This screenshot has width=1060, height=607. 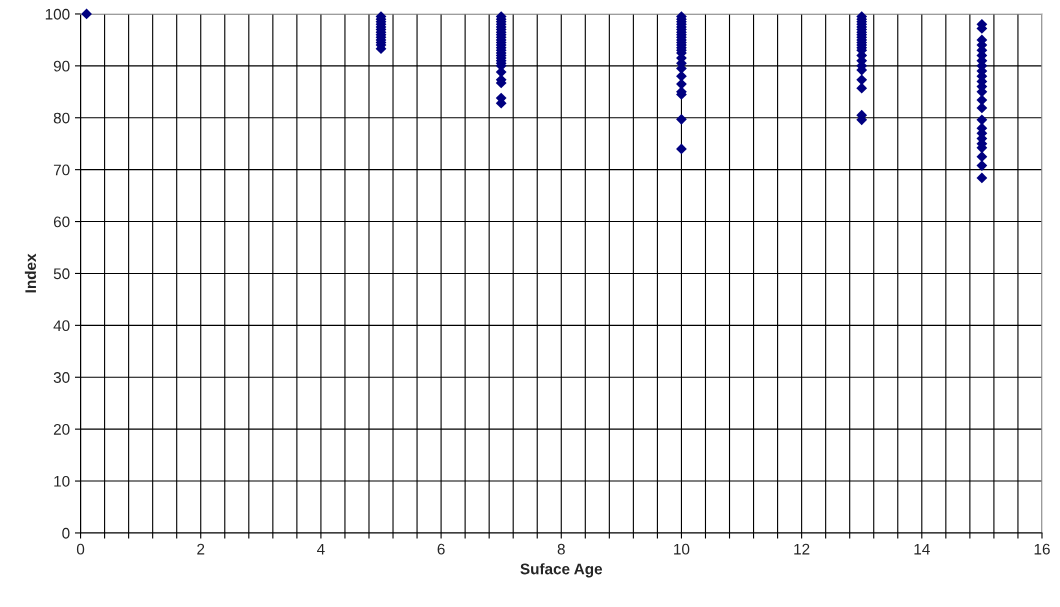 What do you see at coordinates (61, 118) in the screenshot?
I see `y-tick-label: 80` at bounding box center [61, 118].